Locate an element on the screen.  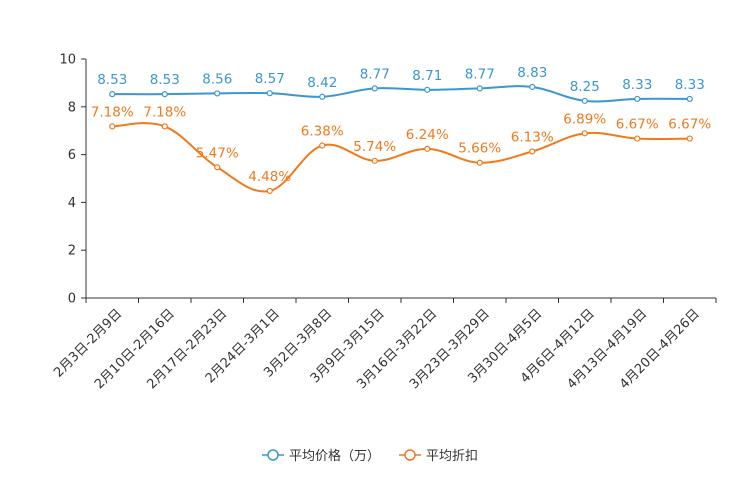
y-tick-label: 10 is located at coordinates (67, 60).